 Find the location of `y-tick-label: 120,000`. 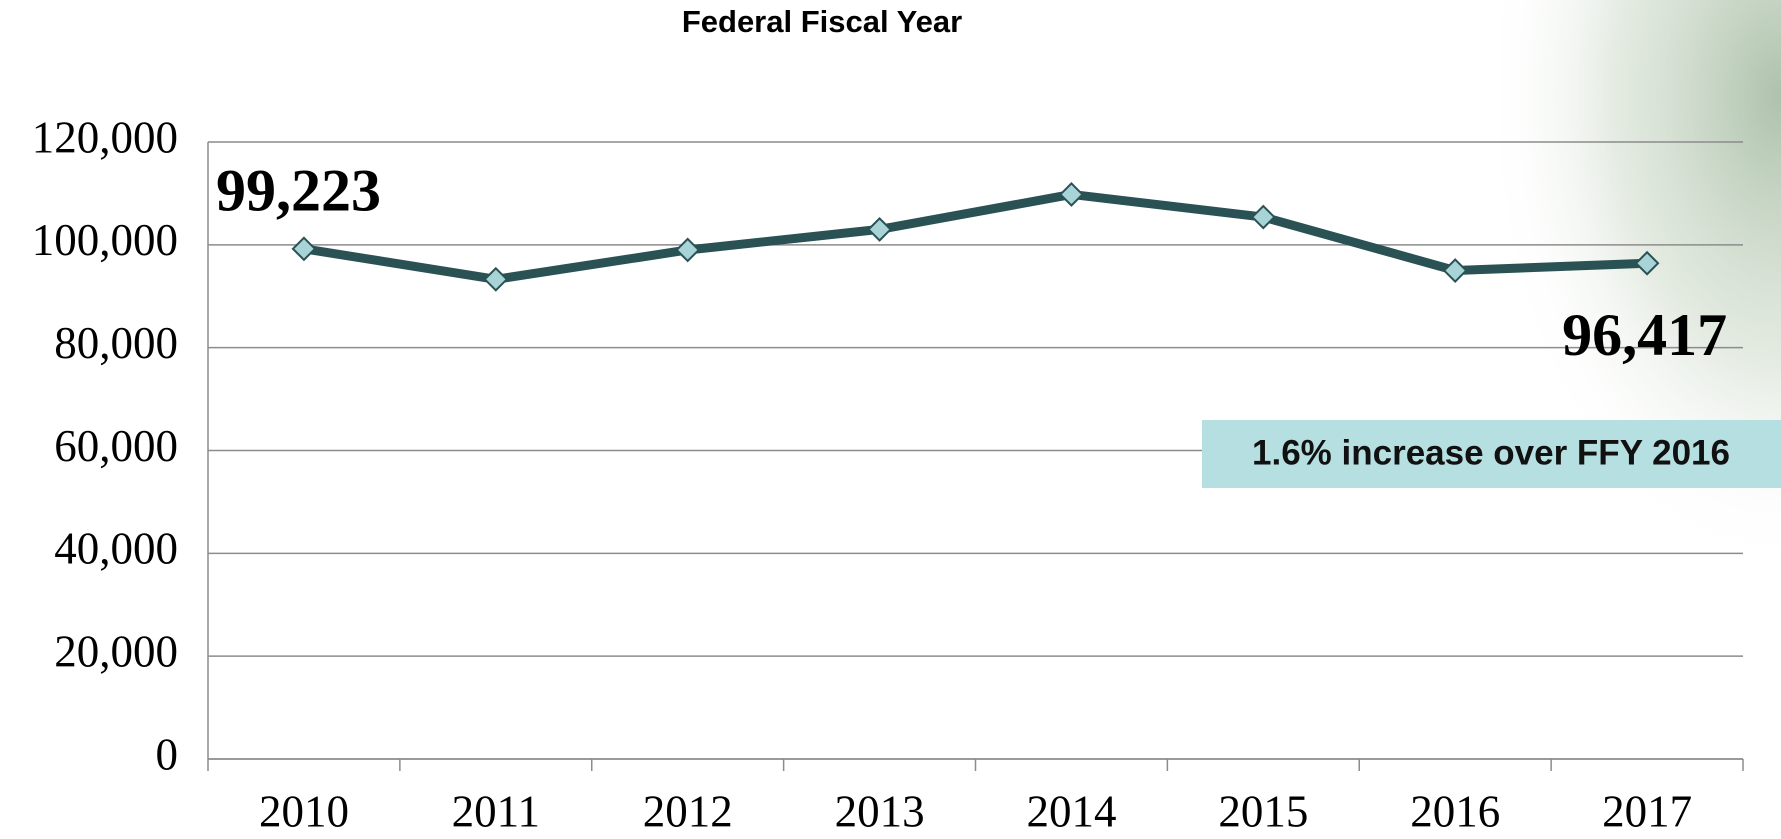

y-tick-label: 120,000 is located at coordinates (105, 137).